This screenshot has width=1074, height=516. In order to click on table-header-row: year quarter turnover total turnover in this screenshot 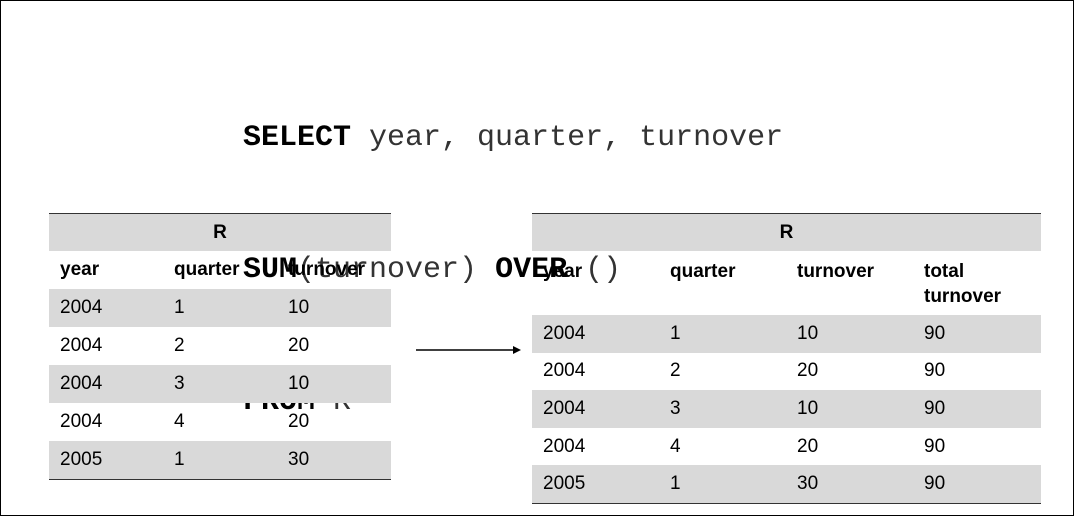, I will do `click(786, 283)`.